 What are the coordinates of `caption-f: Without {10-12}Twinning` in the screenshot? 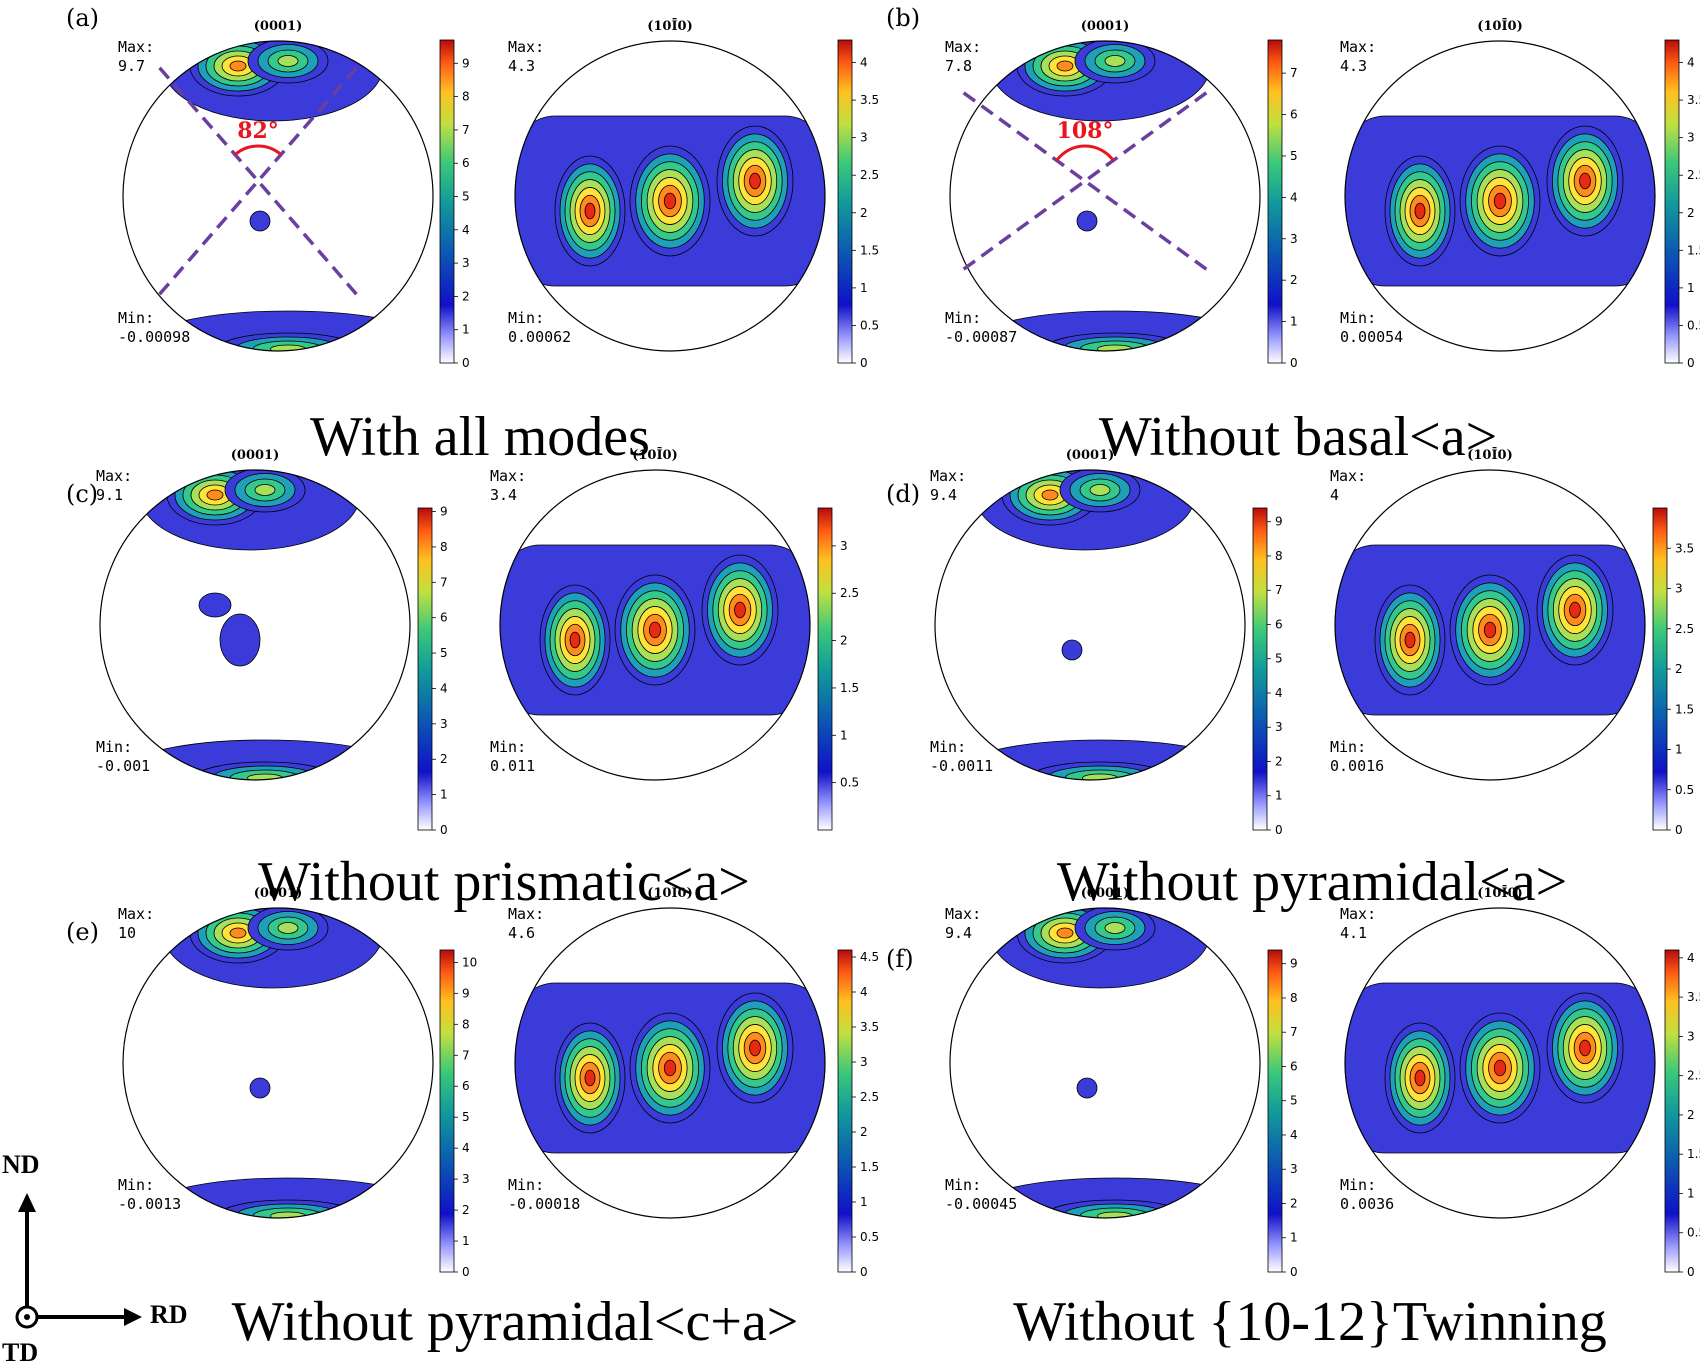 It's located at (1310, 1322).